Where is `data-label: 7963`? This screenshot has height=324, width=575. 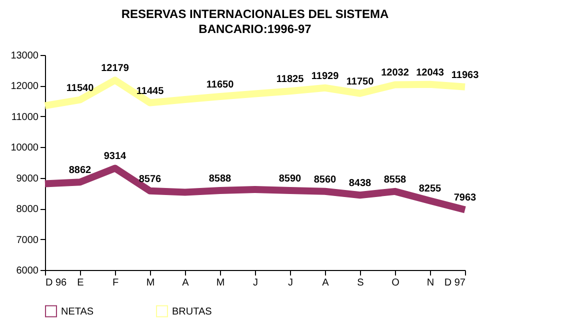
data-label: 7963 is located at coordinates (465, 198).